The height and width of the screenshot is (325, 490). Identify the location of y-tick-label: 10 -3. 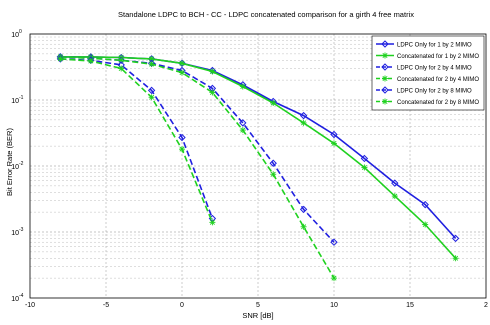
(17, 232).